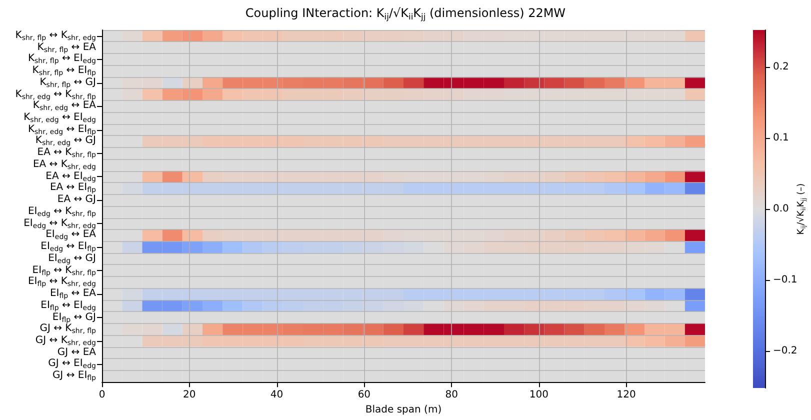 This screenshot has height=420, width=811. I want to click on y-tick-label: K$_{shr, edg}$ ↔ GJ, so click(65, 141).